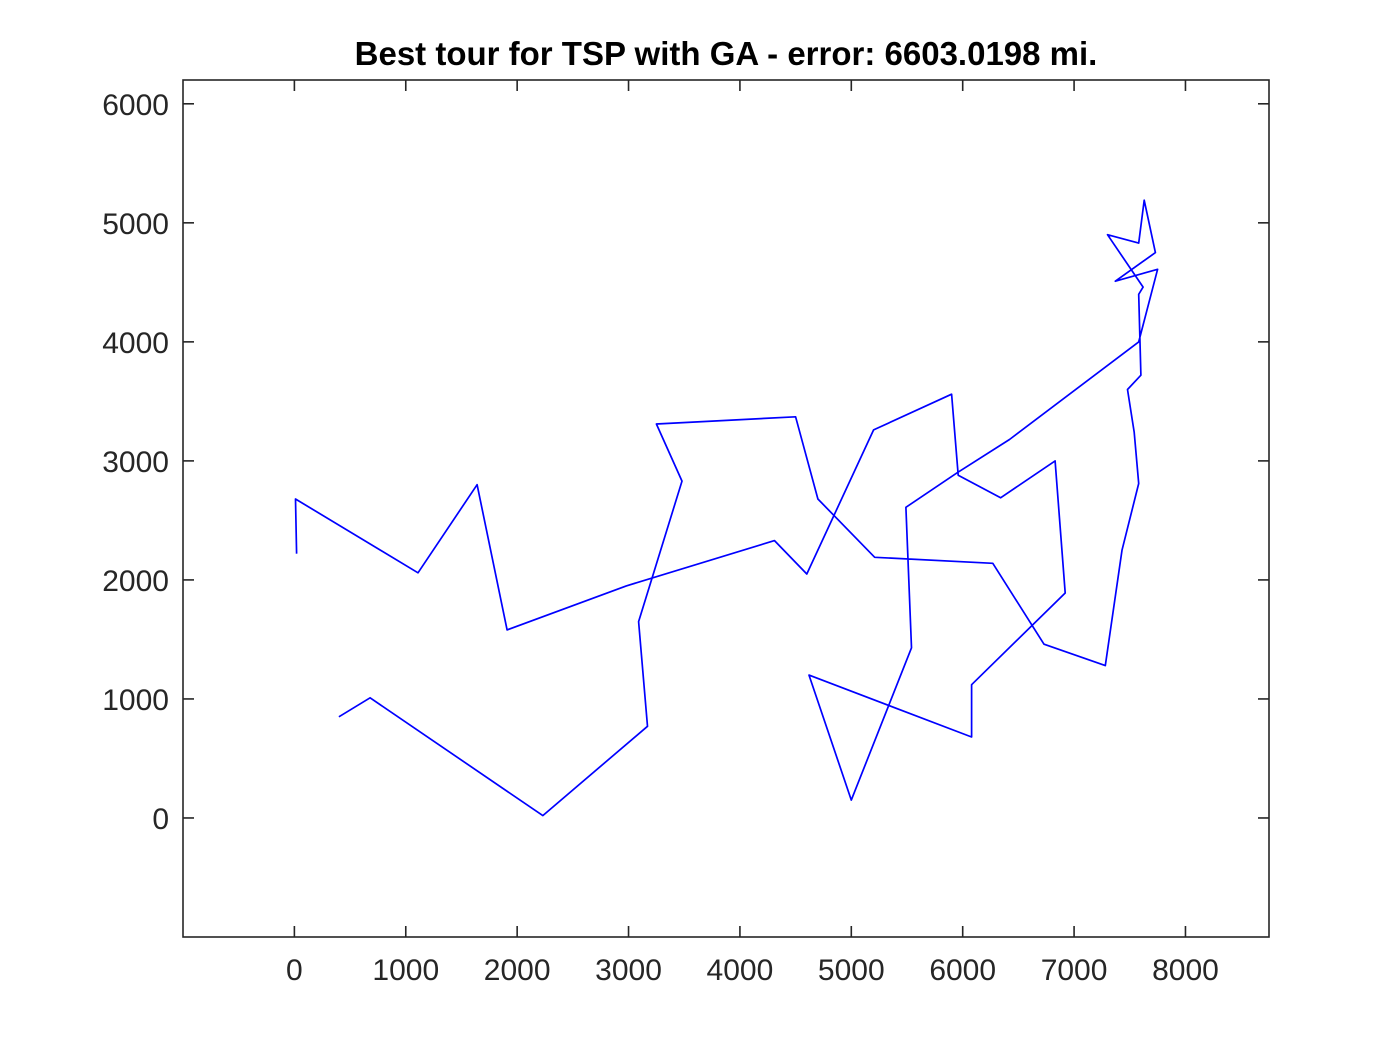  I want to click on y-tick-label: 6000, so click(135, 105).